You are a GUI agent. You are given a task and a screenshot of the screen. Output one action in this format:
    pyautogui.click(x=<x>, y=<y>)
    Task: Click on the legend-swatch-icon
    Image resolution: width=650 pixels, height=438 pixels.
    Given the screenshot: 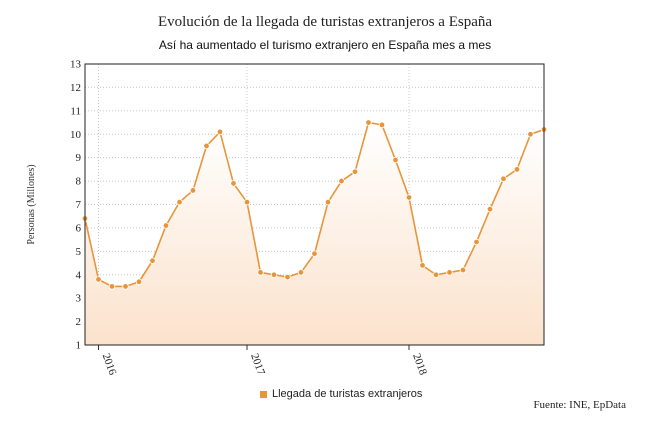 What is the action you would take?
    pyautogui.click(x=263, y=394)
    